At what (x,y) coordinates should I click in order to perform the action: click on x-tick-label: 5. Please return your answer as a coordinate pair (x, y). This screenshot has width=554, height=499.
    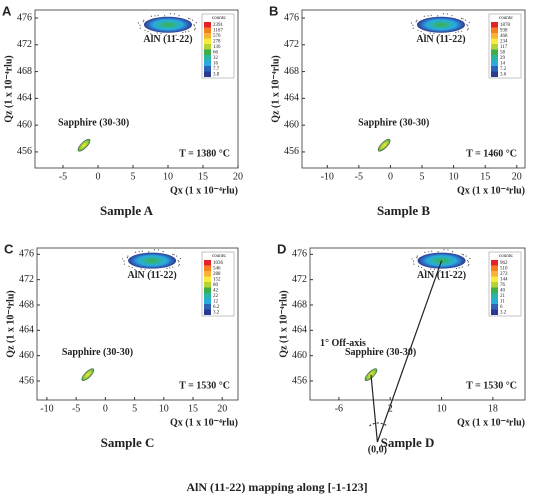
    Looking at the image, I should click on (134, 408).